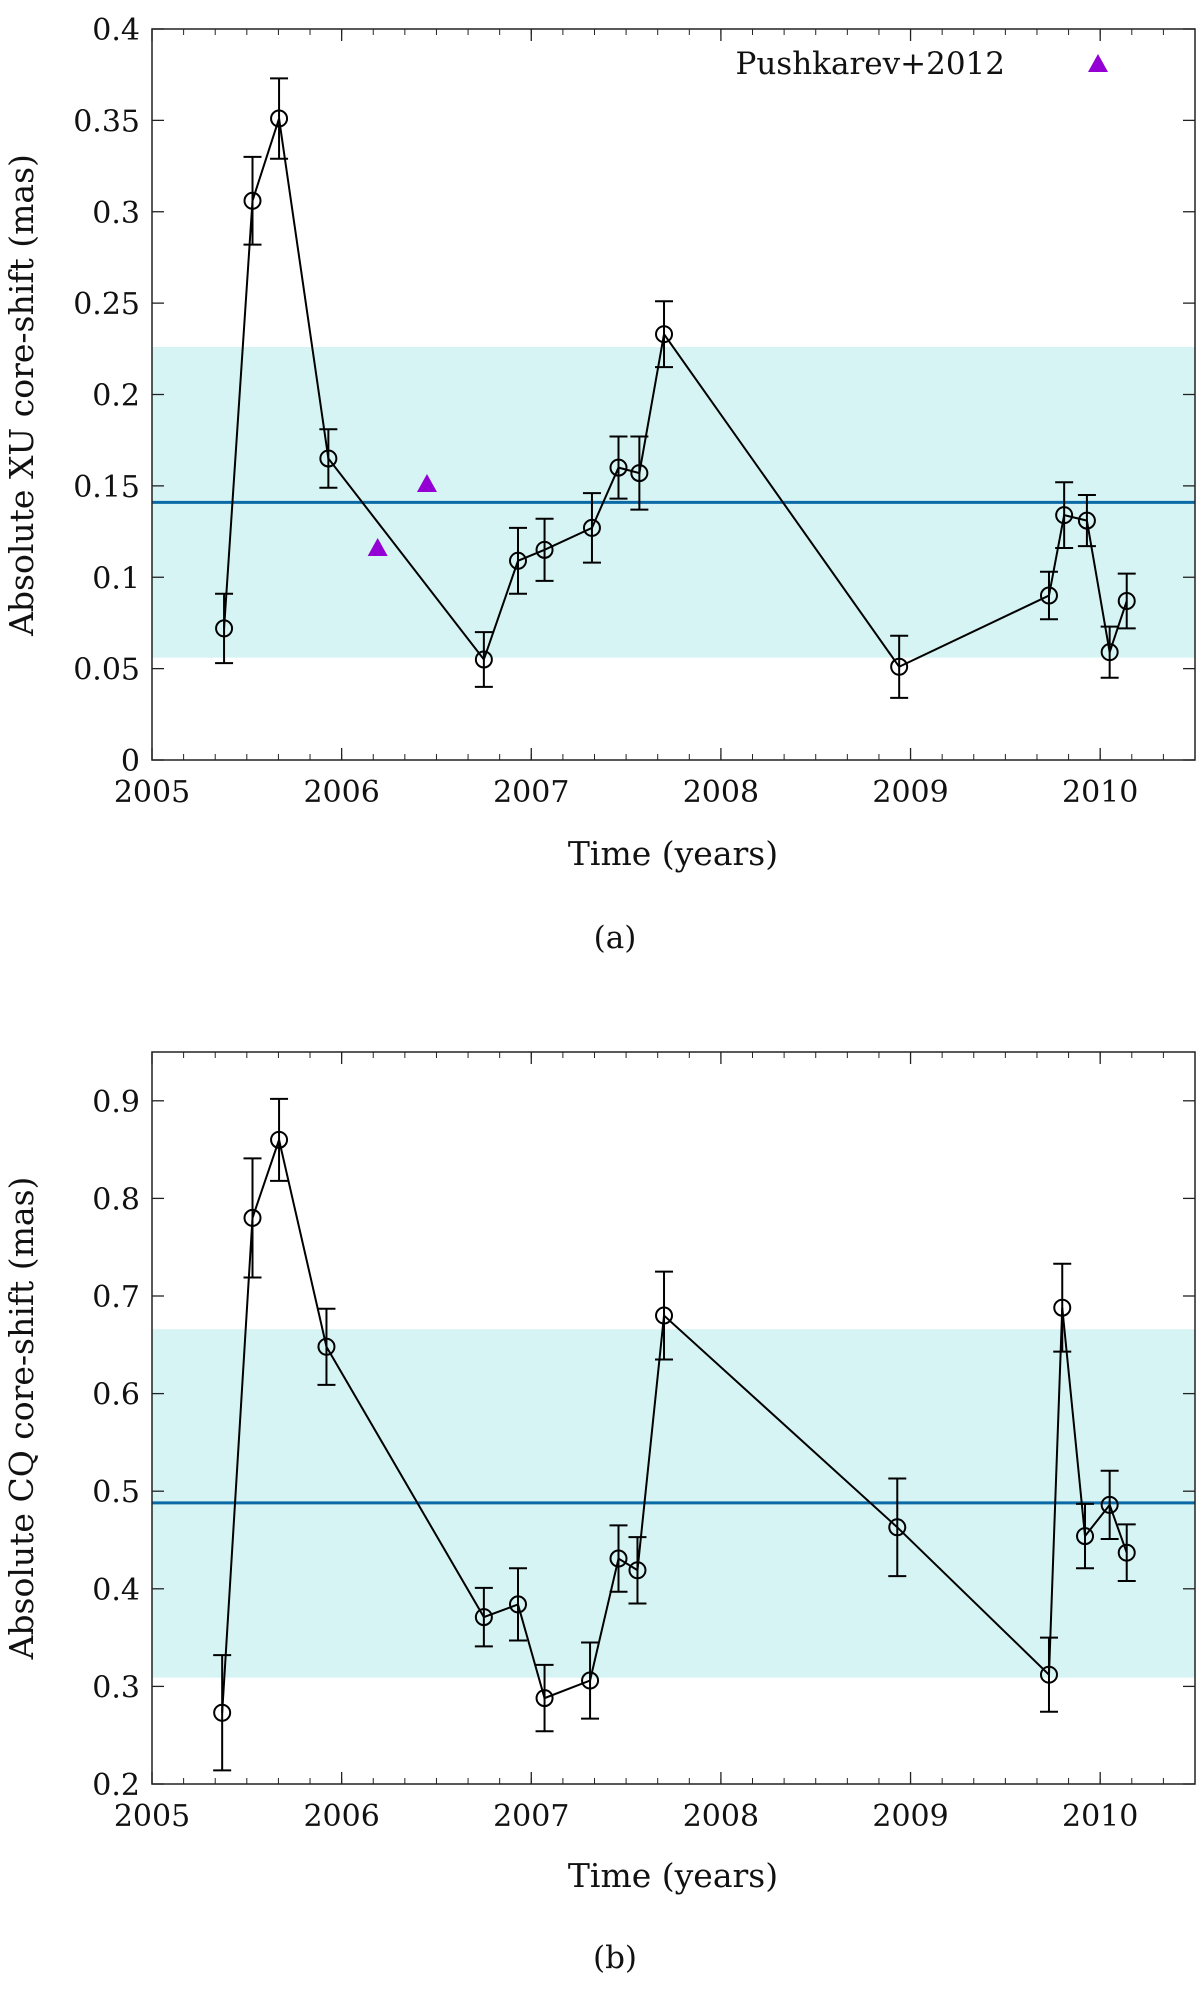  Describe the element at coordinates (116, 1492) in the screenshot. I see `y-tick-label: 0.5` at that location.